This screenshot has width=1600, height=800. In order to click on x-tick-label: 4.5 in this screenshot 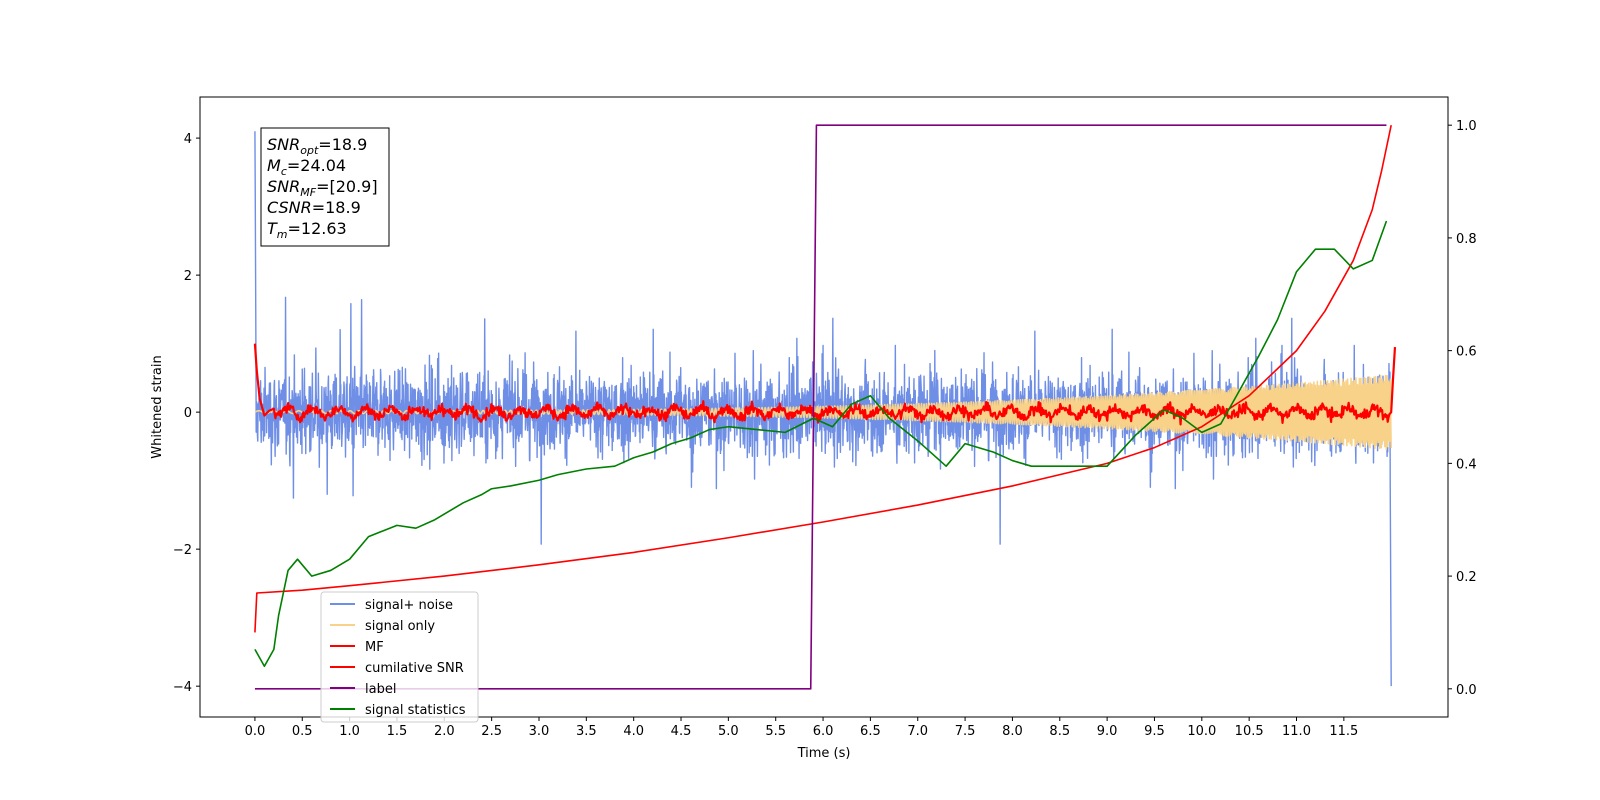, I will do `click(681, 731)`.